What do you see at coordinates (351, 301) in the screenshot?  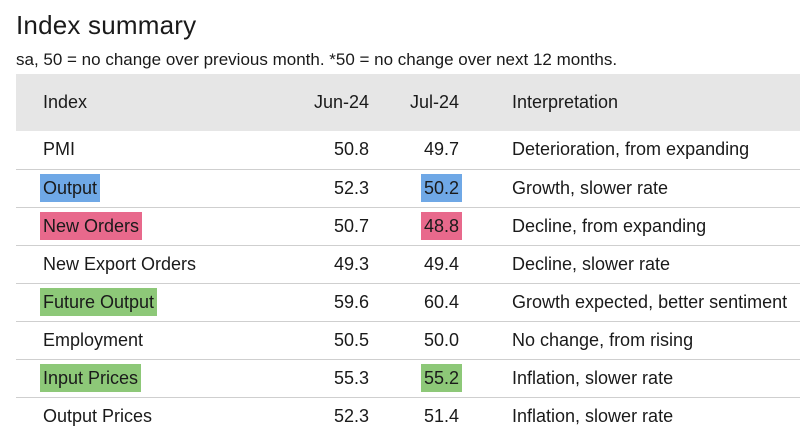 I see `jun-value: 59.6` at bounding box center [351, 301].